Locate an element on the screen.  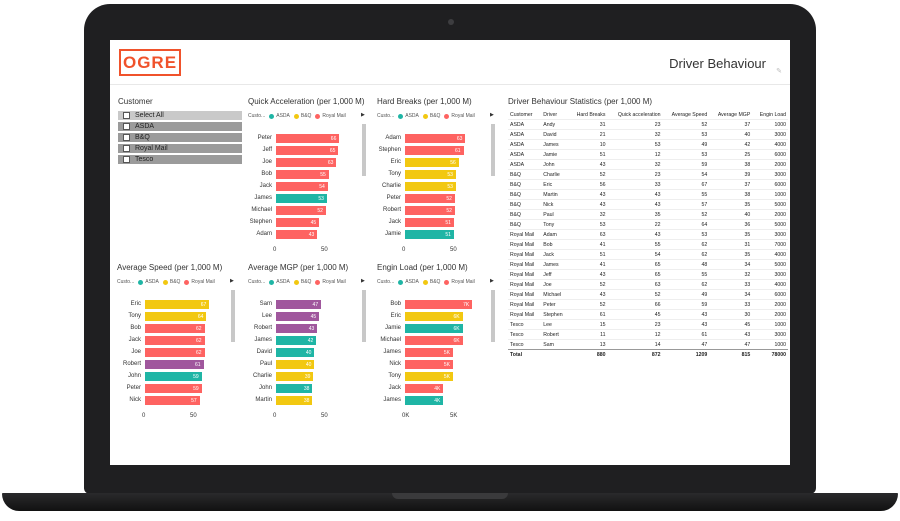
bar-row: Michael 6K is located at coordinates (428, 340).